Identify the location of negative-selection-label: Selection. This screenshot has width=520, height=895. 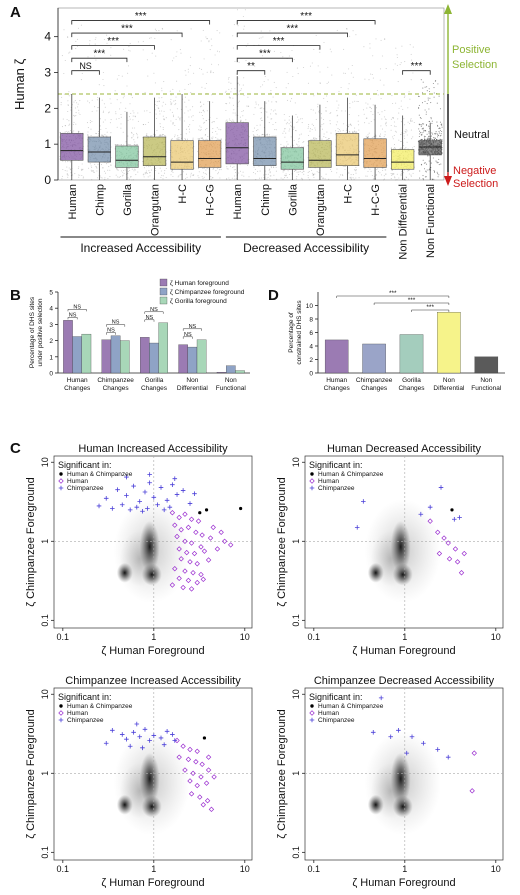
(475, 184).